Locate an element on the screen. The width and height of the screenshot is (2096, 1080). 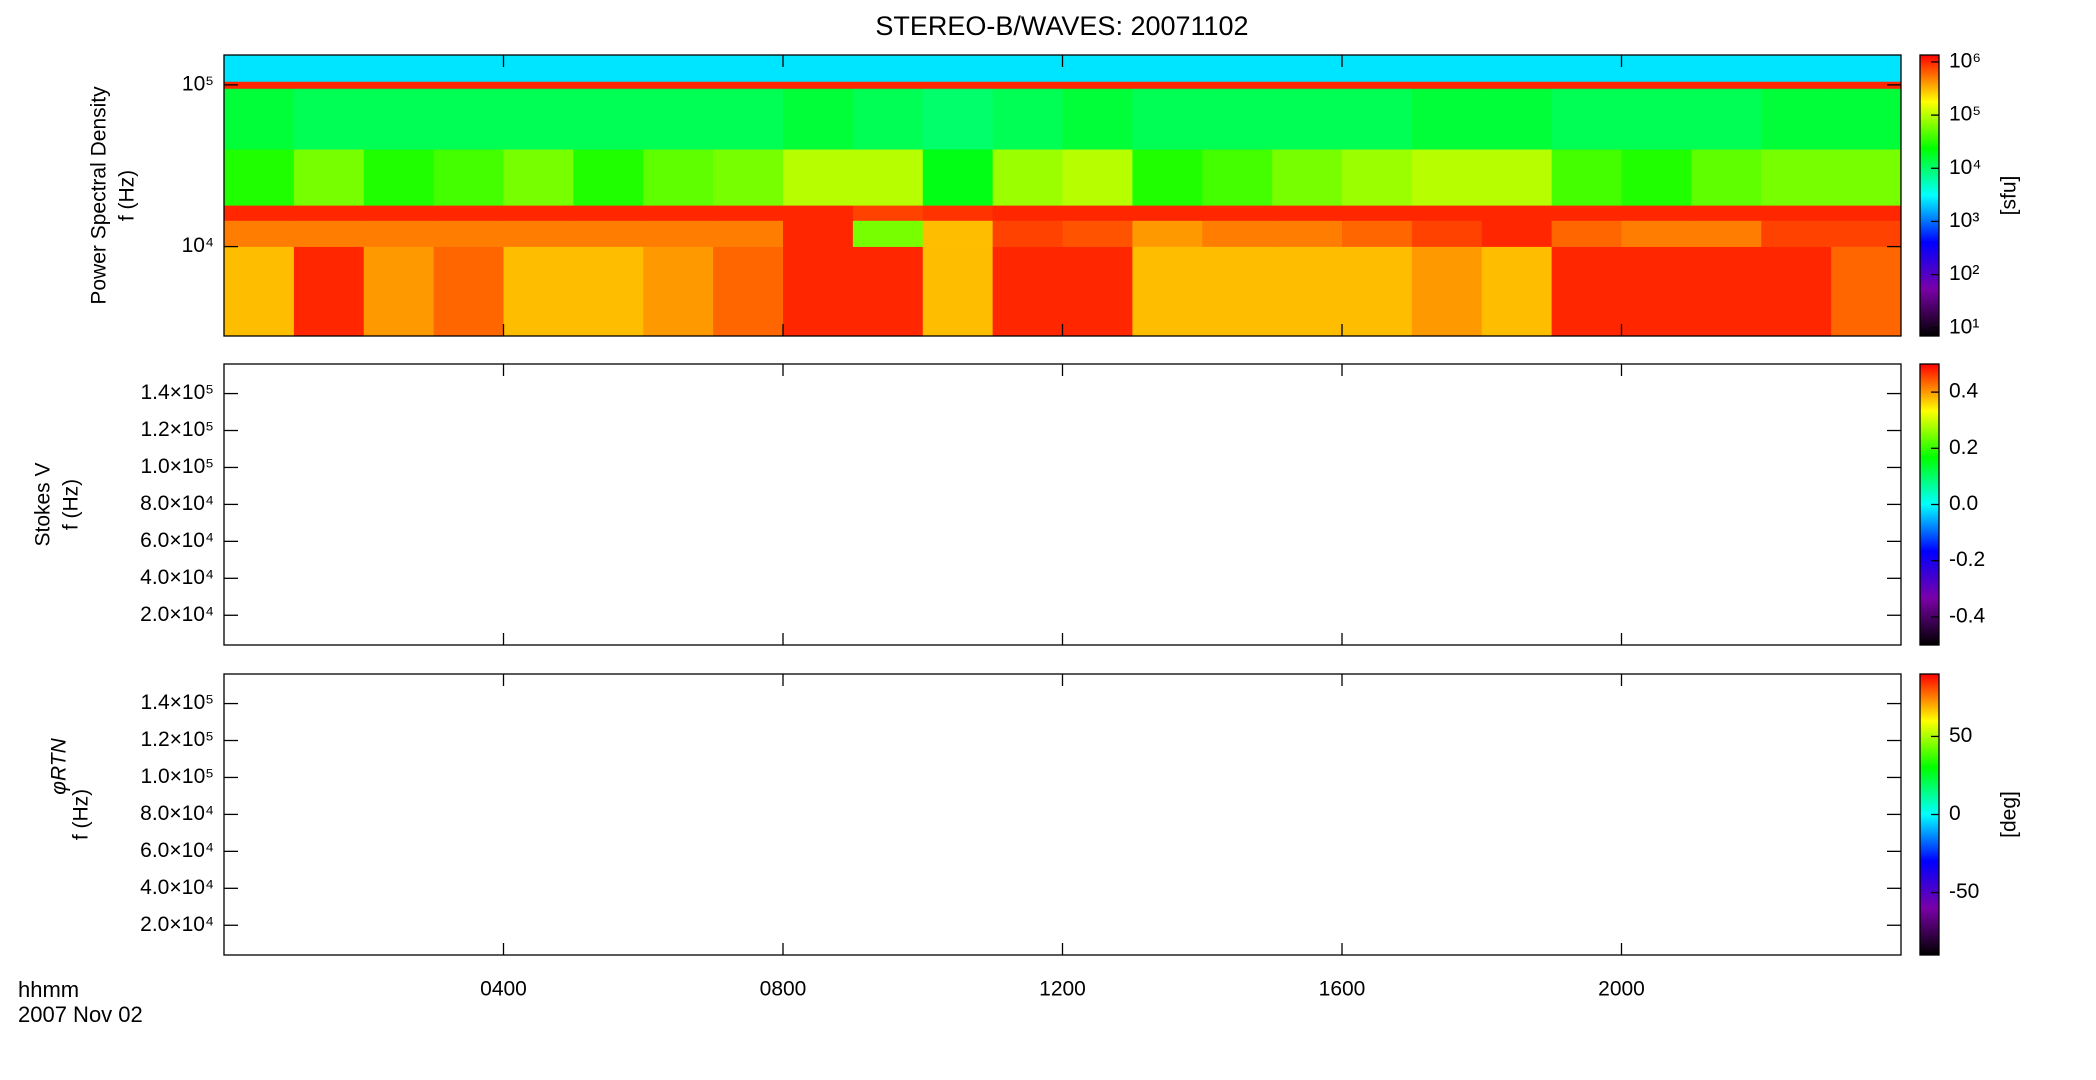
y-tick-label: 8.0×10⁴ is located at coordinates (177, 503).